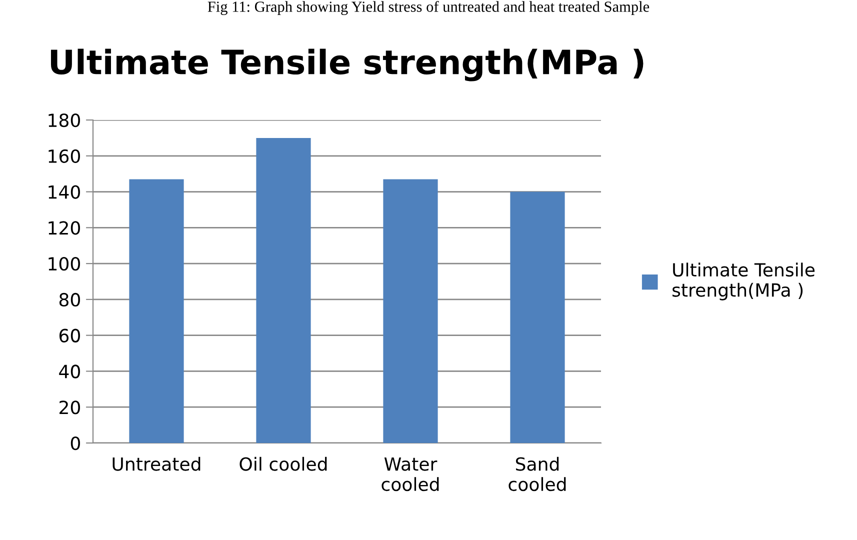 This screenshot has width=857, height=540. Describe the element at coordinates (70, 407) in the screenshot. I see `y-tick-label: 20` at that location.